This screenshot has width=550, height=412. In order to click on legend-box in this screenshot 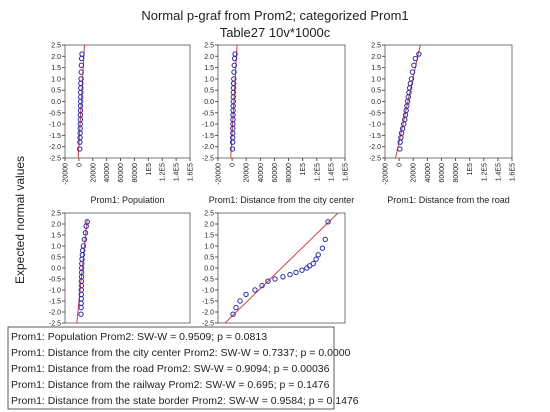, I will do `click(171, 368)`.